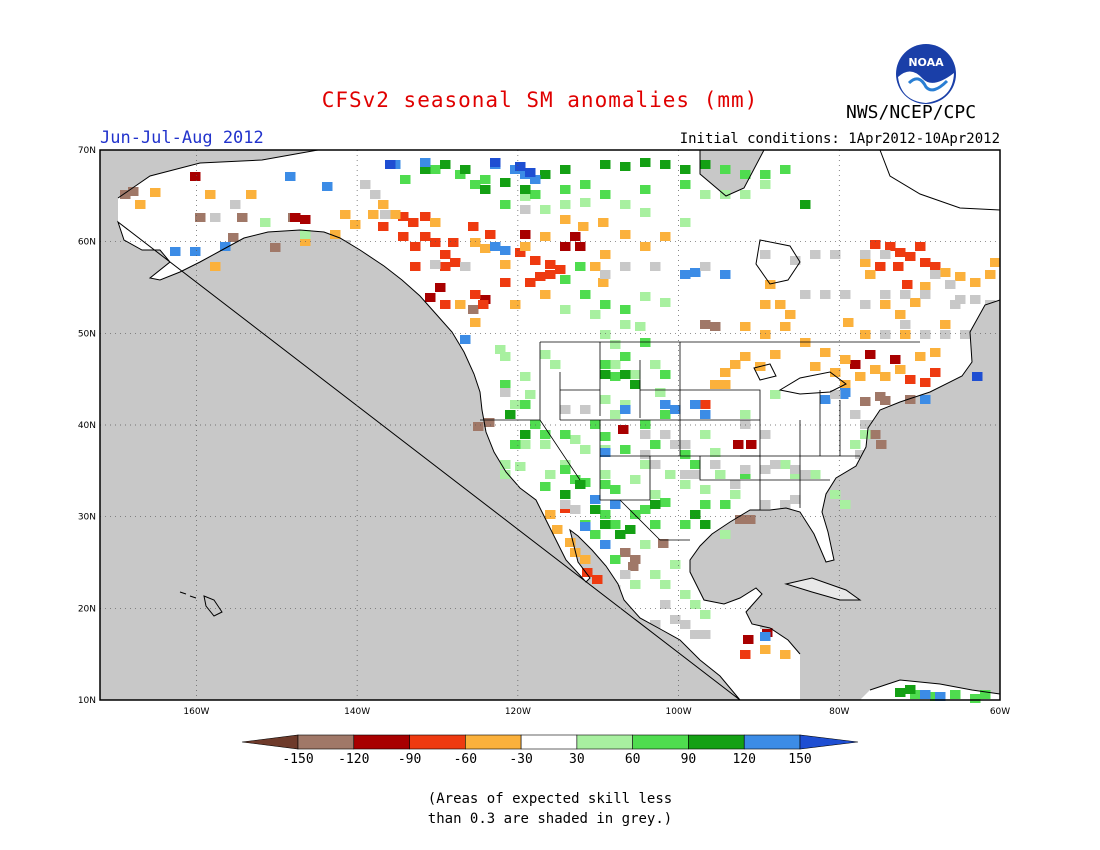  I want to click on chart-title: CFSv2 seasonal SM anomalies (mm), so click(540, 100).